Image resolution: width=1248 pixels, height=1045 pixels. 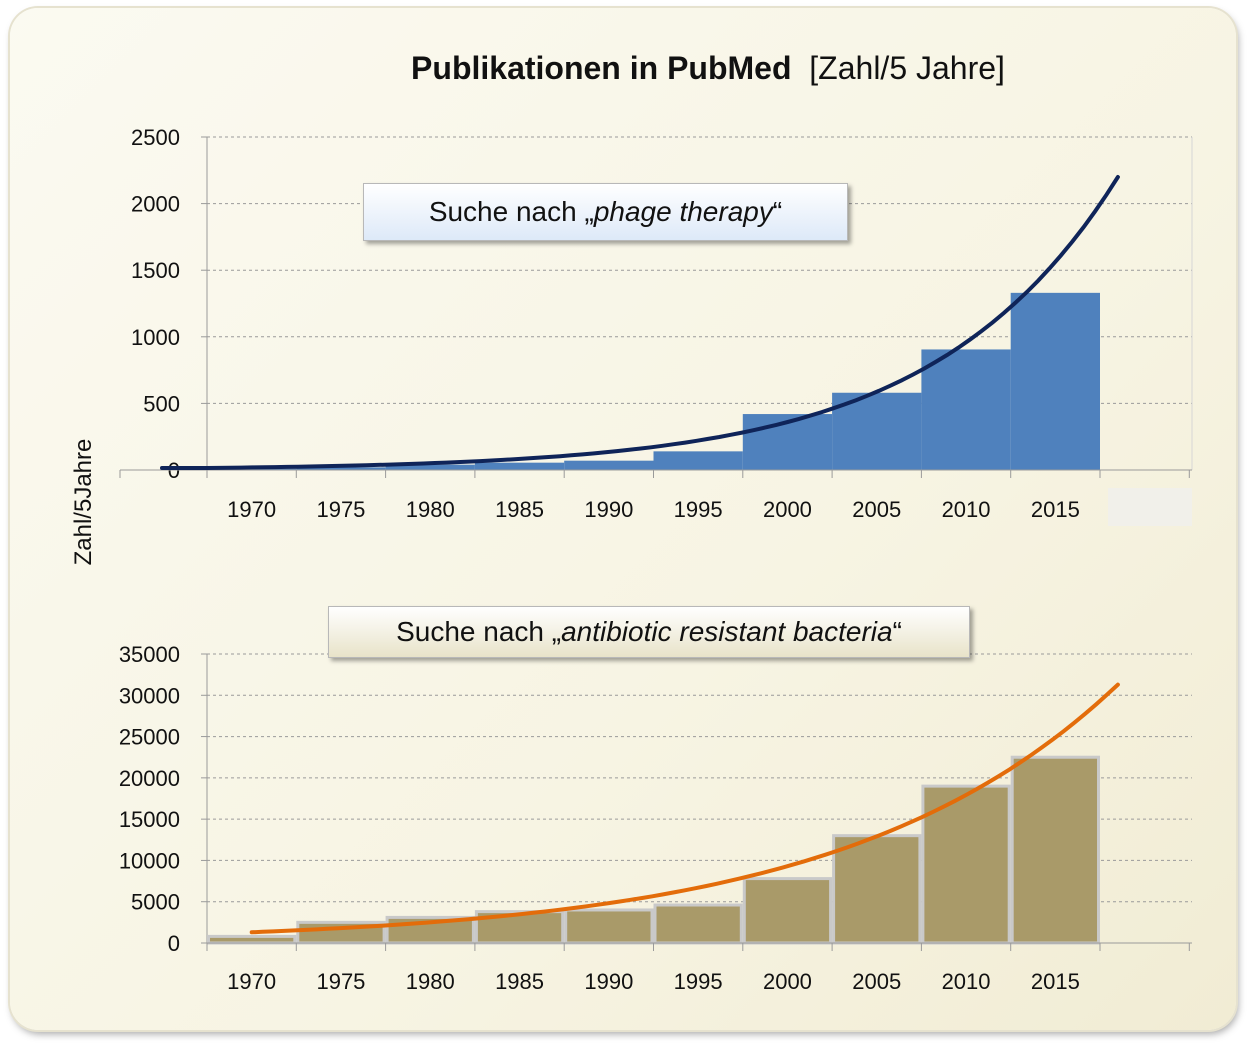 What do you see at coordinates (155, 204) in the screenshot?
I see `y-tick-label: 2000` at bounding box center [155, 204].